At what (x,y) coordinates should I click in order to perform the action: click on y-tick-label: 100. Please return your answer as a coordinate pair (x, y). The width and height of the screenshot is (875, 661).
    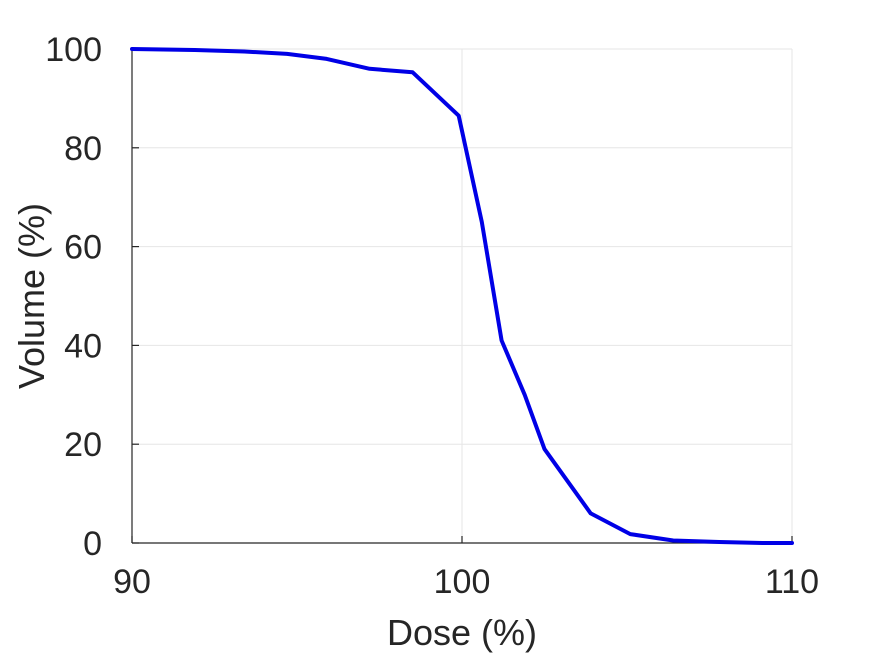
    Looking at the image, I should click on (73, 50).